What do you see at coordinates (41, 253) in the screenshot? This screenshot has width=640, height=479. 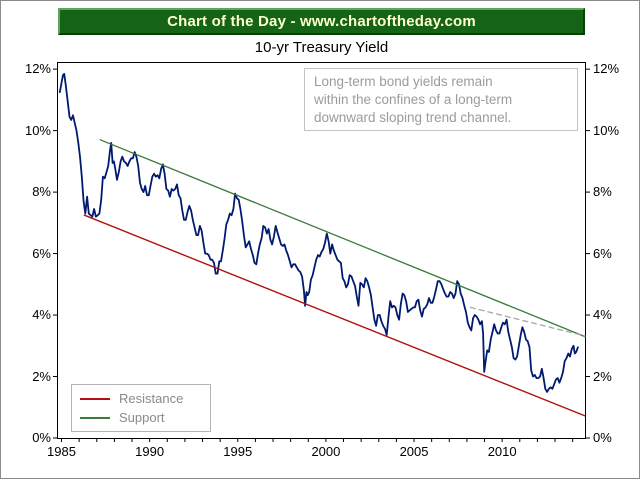 I see `y-tick-label-left: 6%` at bounding box center [41, 253].